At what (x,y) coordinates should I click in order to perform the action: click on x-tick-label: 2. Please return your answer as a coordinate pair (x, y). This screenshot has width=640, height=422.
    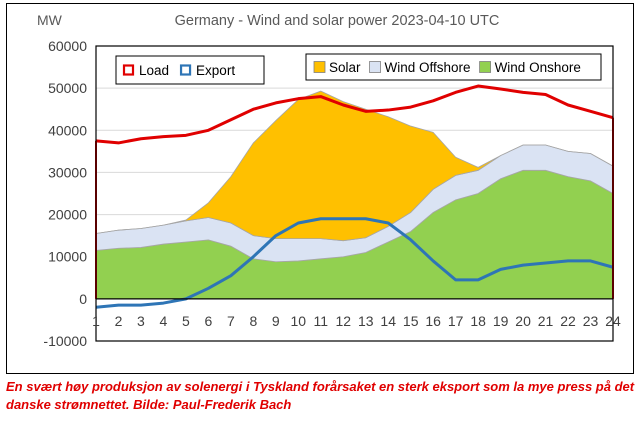
    Looking at the image, I should click on (119, 321).